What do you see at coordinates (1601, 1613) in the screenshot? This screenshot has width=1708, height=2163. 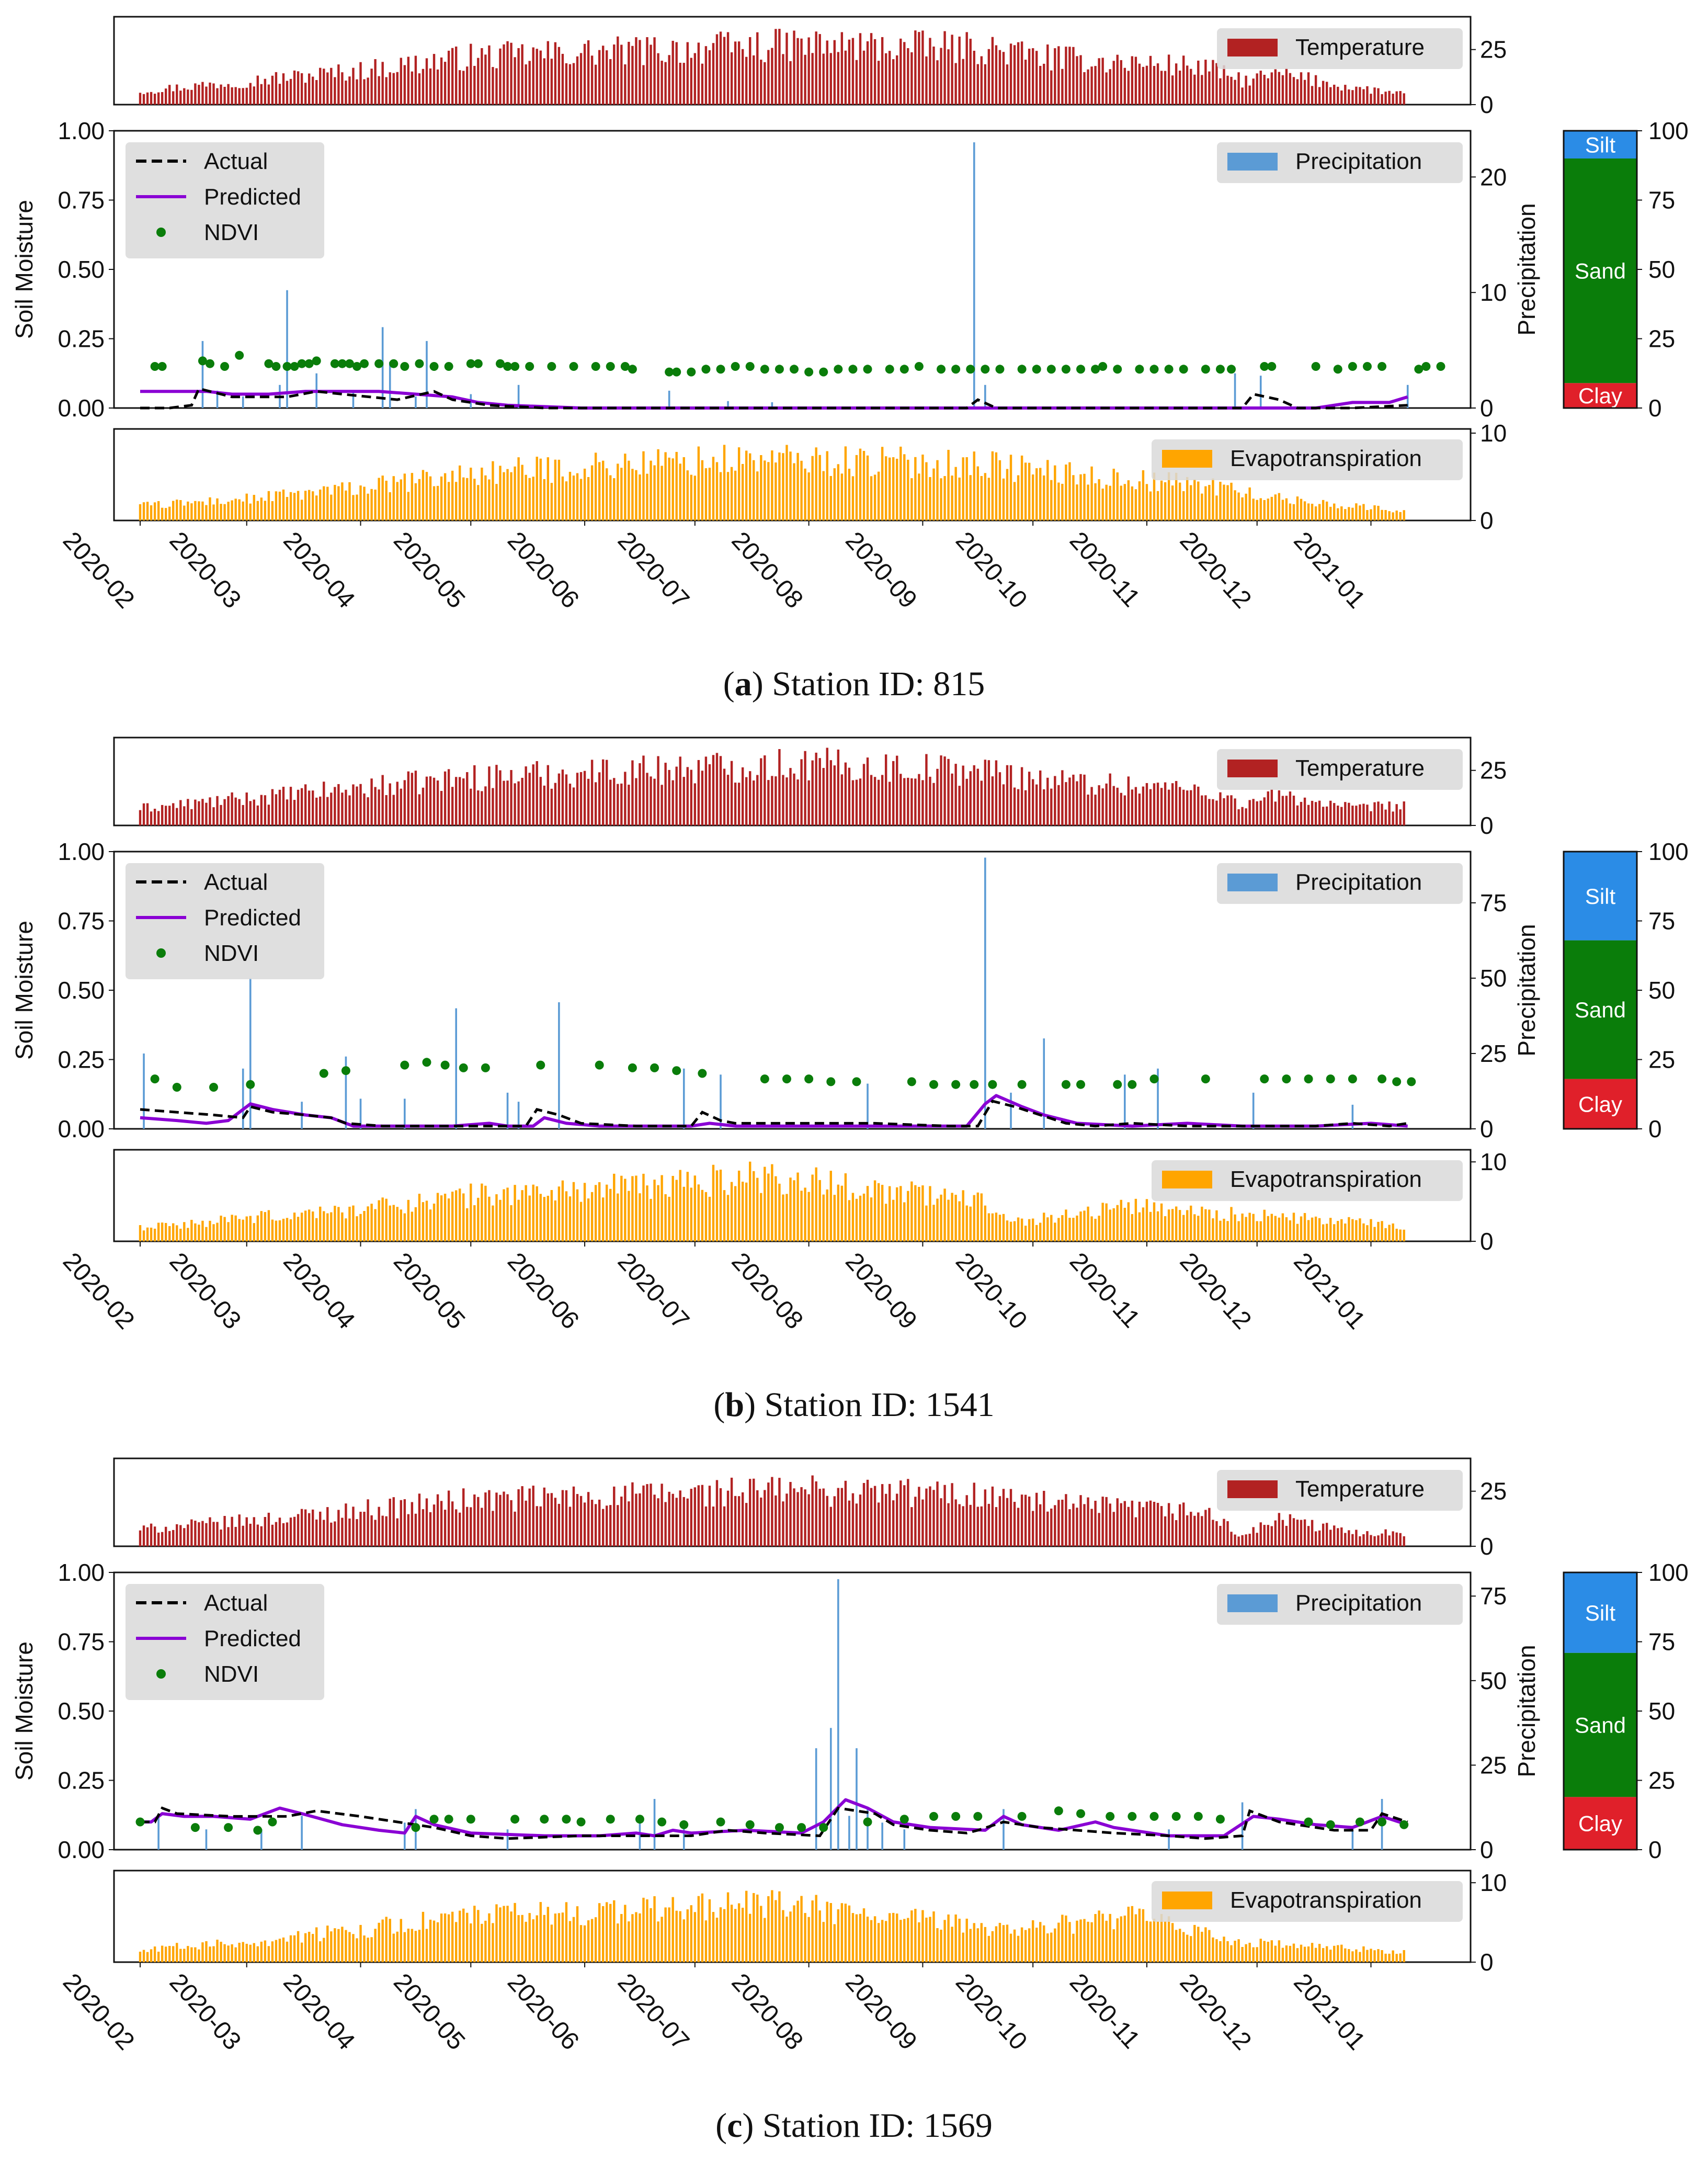 I see `soil-texture-silt-label: Silt` at bounding box center [1601, 1613].